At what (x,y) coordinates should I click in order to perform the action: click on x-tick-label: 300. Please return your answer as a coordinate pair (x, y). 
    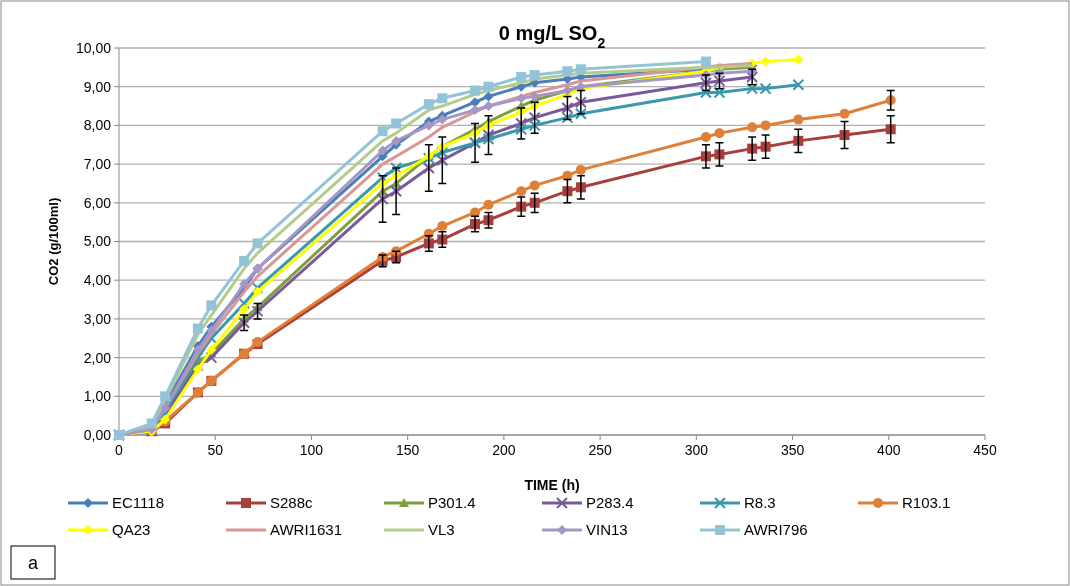
    Looking at the image, I should click on (696, 450).